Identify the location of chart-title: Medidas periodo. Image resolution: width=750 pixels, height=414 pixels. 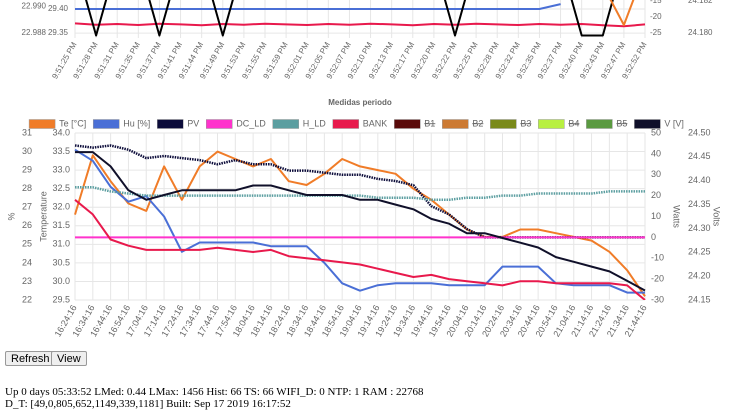
(360, 102).